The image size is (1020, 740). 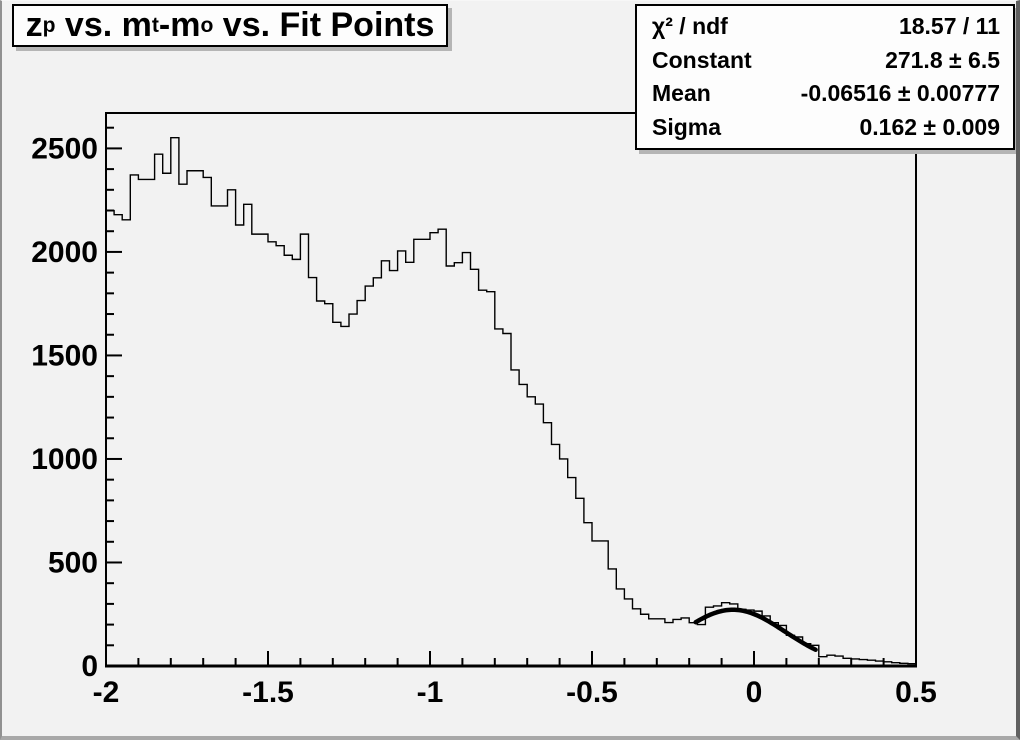 I want to click on stats-row-constant: Constant 271.8 ± 6.5, so click(x=825, y=59).